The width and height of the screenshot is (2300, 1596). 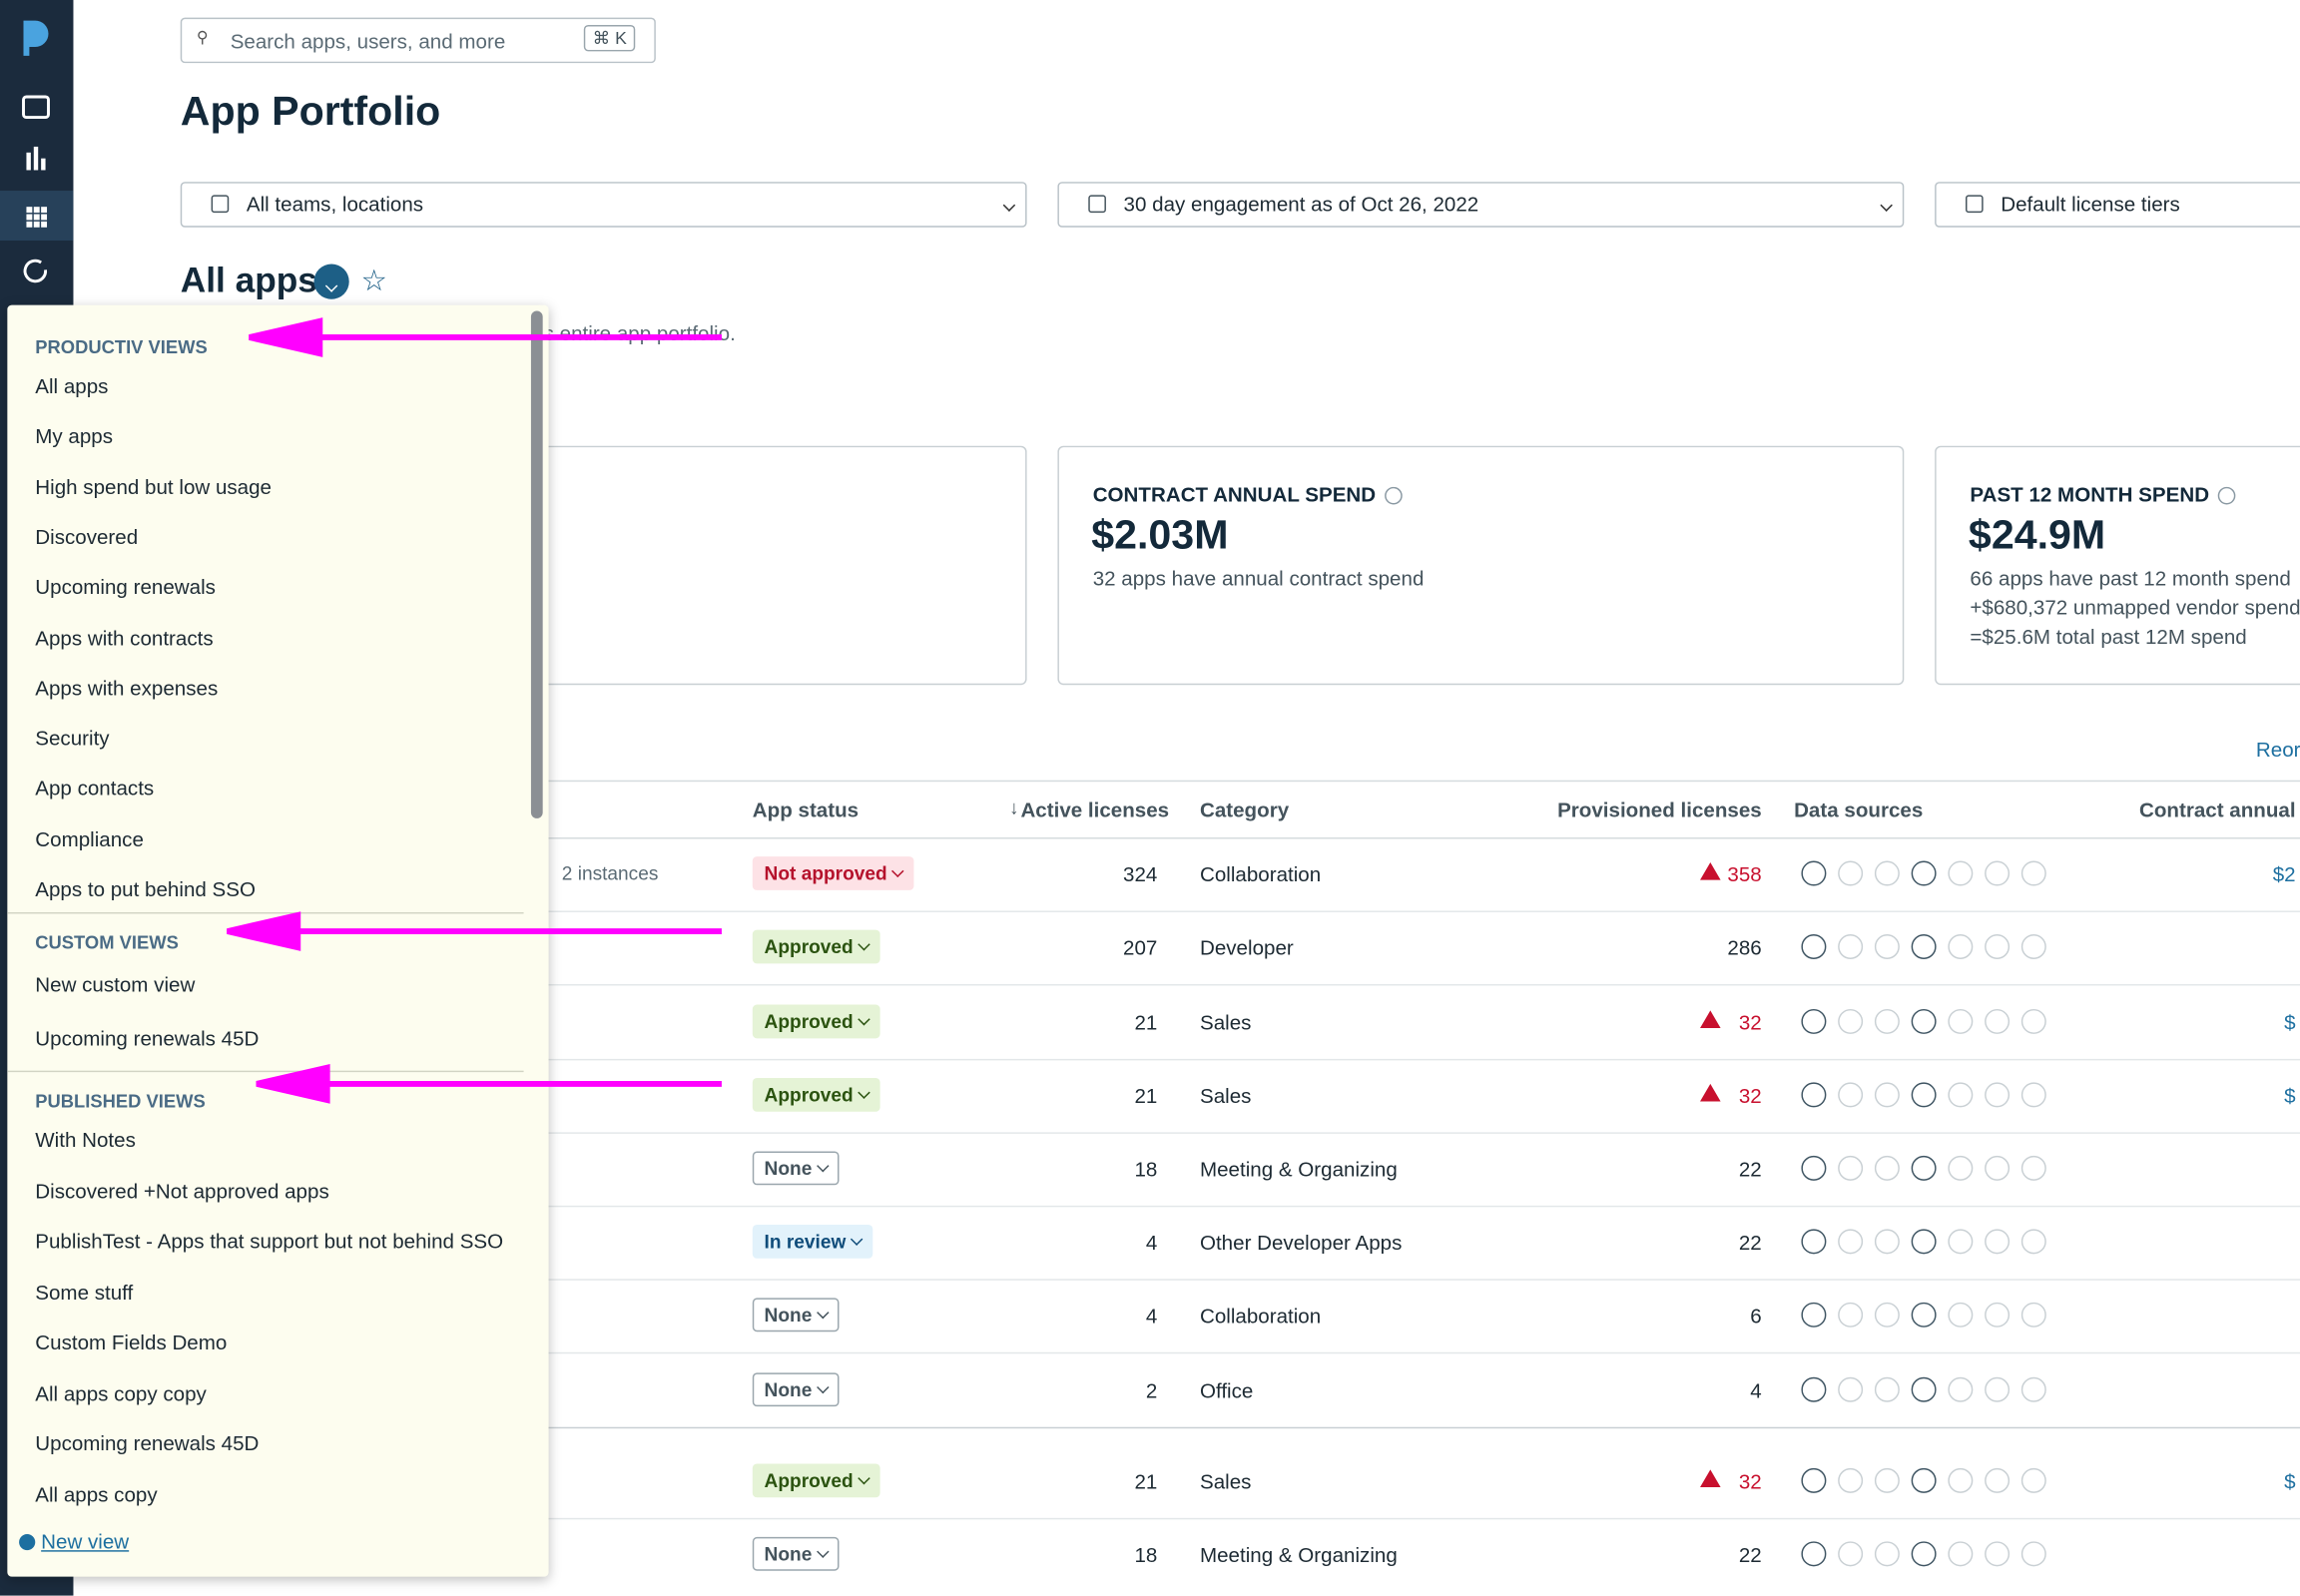 I want to click on active-licenses: 2, so click(x=1151, y=1390).